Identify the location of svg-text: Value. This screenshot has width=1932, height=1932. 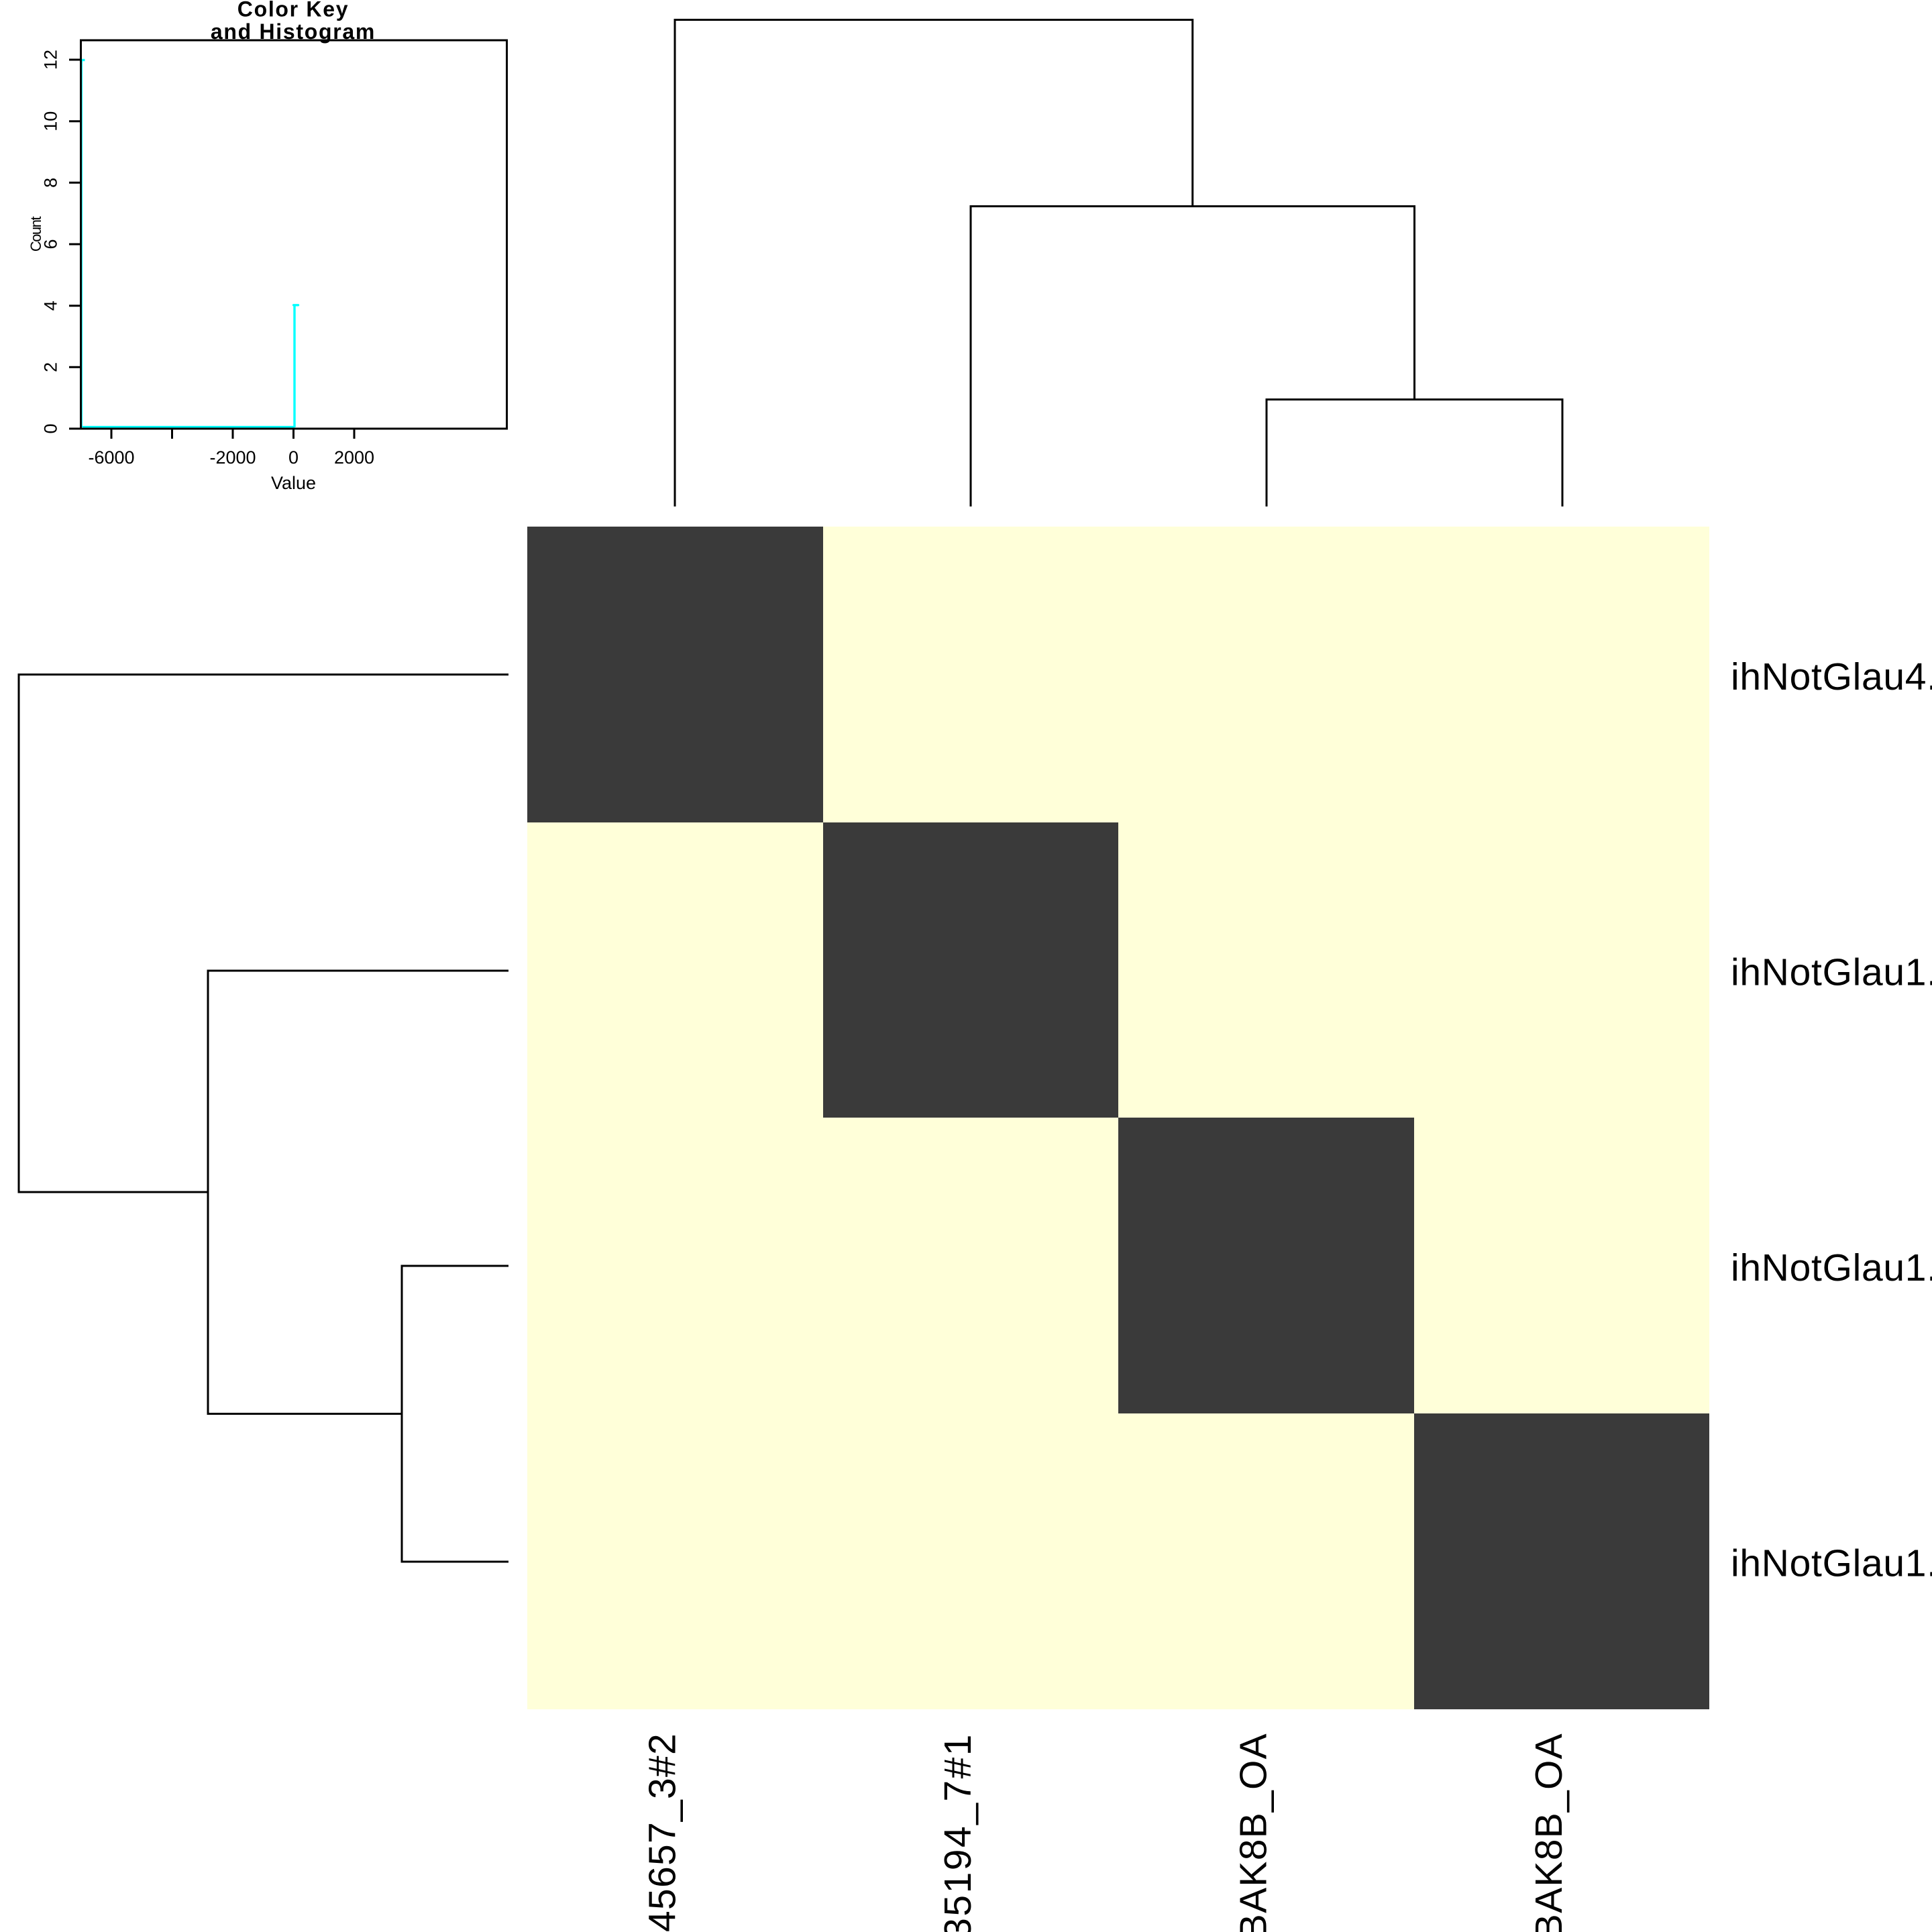
(293, 483).